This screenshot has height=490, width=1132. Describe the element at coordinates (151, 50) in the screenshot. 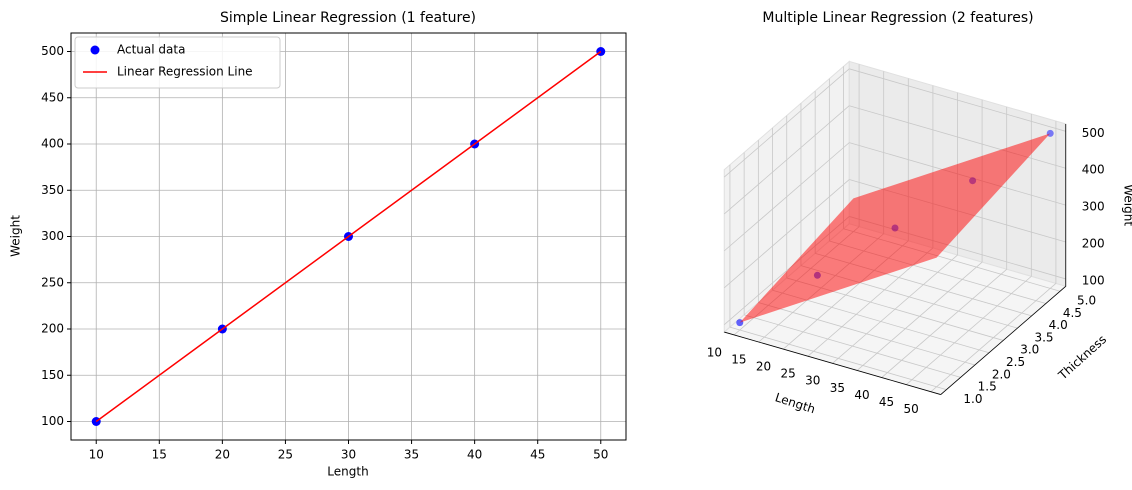

I see `legend-label: Actual data` at that location.